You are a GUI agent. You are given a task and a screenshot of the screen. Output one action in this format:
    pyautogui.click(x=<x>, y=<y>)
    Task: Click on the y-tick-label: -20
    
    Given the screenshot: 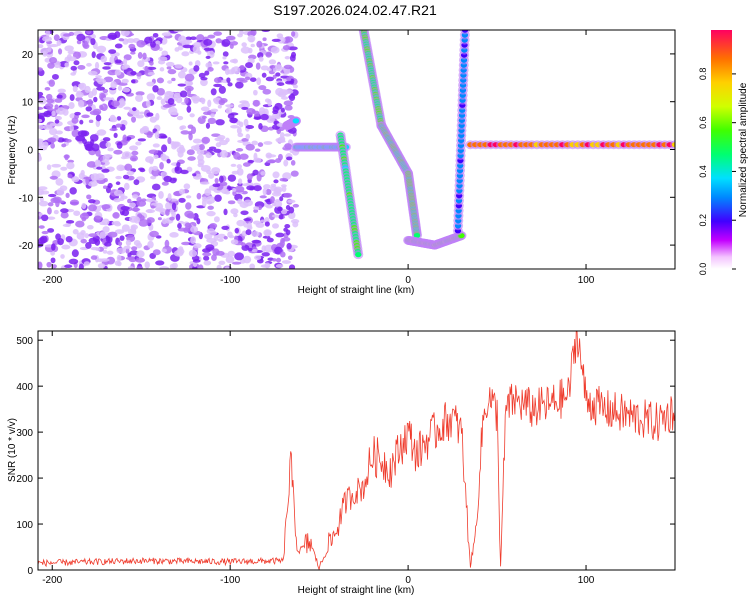 What is the action you would take?
    pyautogui.click(x=26, y=246)
    